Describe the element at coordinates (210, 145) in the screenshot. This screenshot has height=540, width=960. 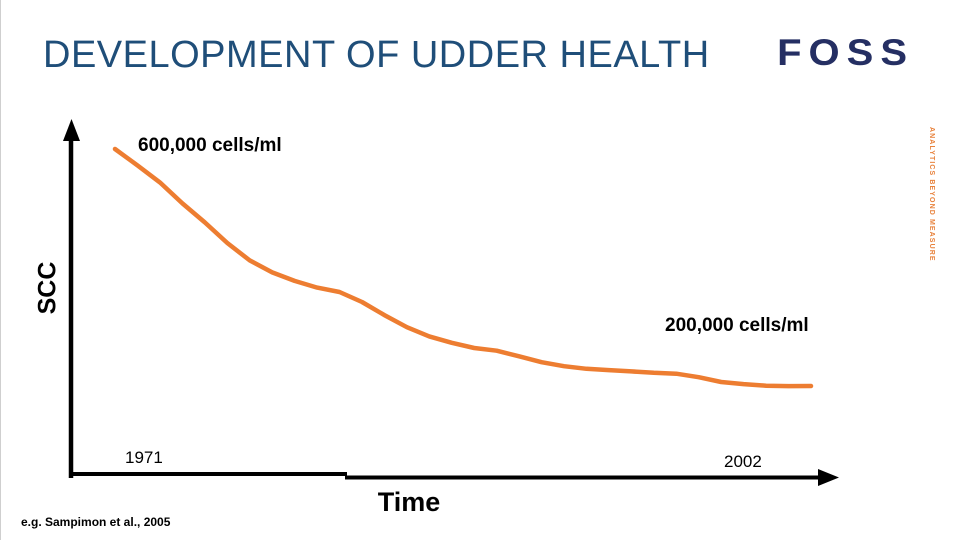
I see `annotation-start-value: 600,000 cells/ml` at that location.